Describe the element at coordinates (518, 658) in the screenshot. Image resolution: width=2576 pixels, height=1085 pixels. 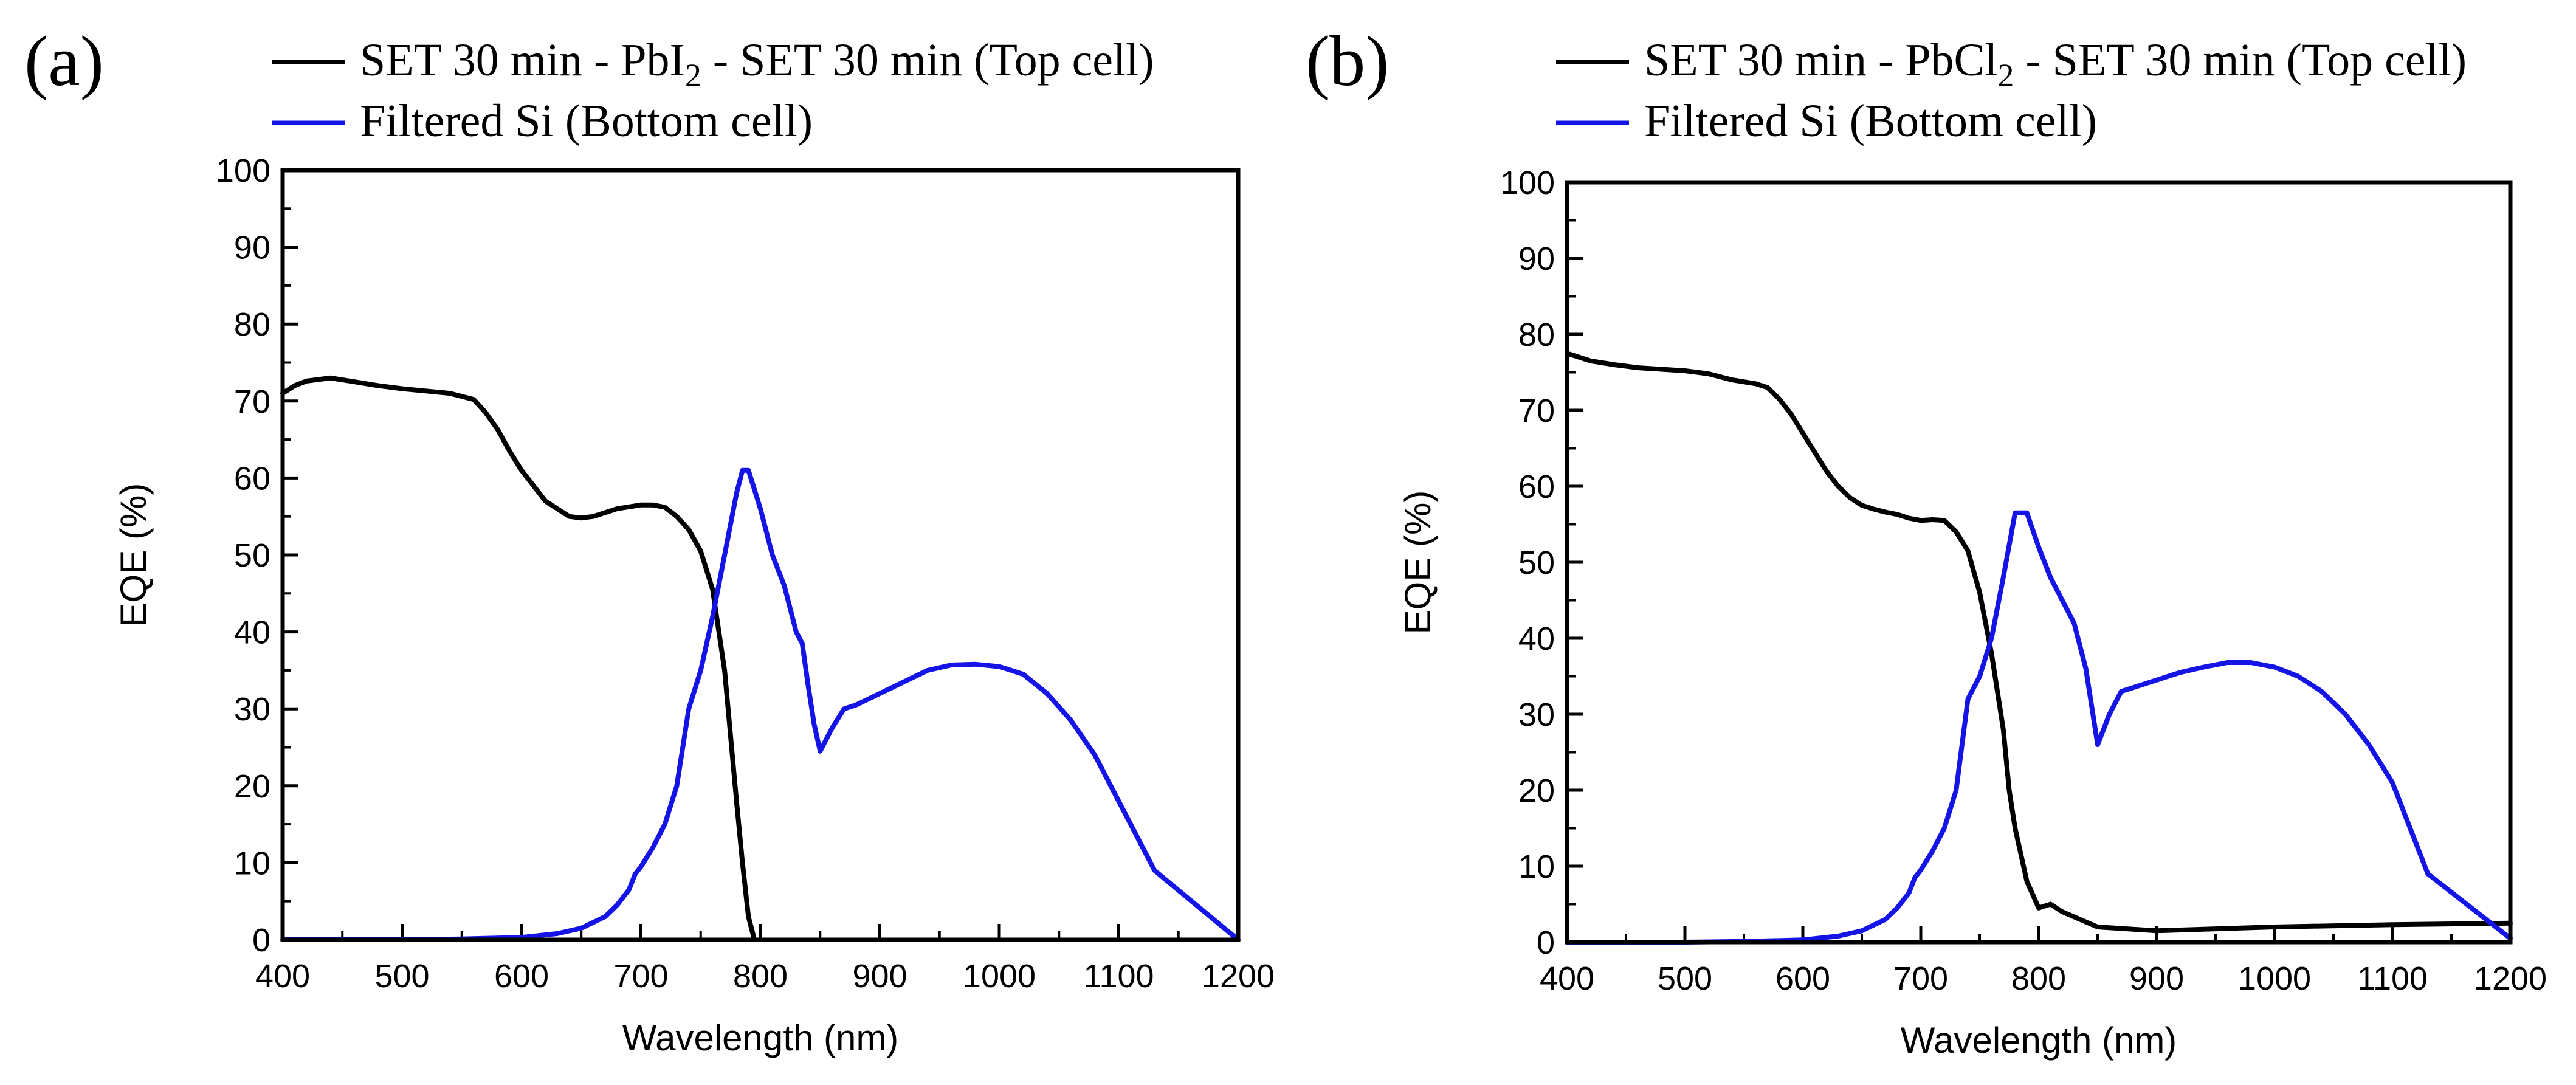
I see `series-line-top` at that location.